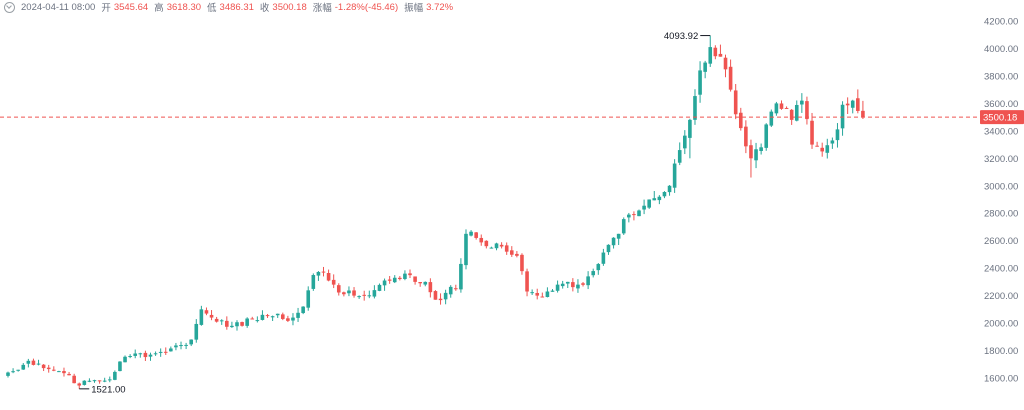 This screenshot has height=410, width=1024. Describe the element at coordinates (1001, 186) in the screenshot. I see `y-tick-label: 3000.00` at that location.